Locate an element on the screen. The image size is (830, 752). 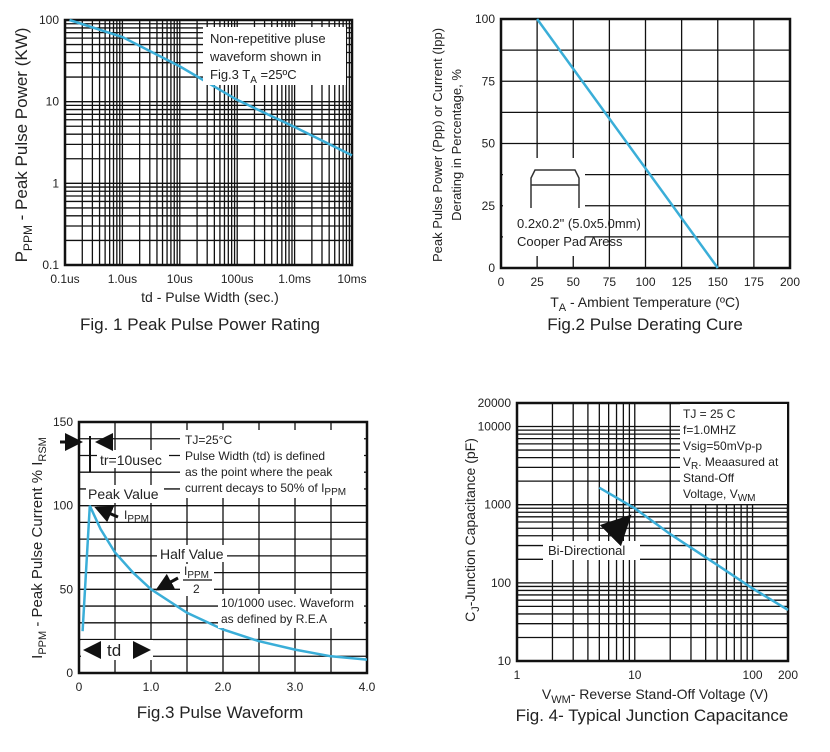
x-tick-label: 0.1us is located at coordinates (64, 279).